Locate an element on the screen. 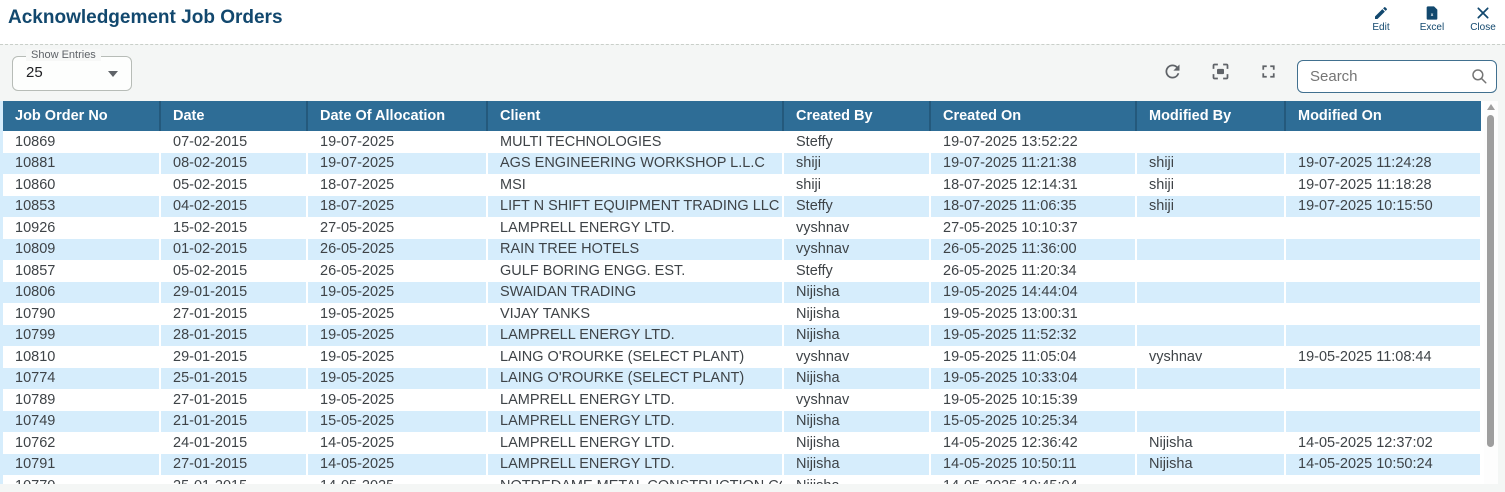 The height and width of the screenshot is (492, 1505). cell-date: 05-02-2015 is located at coordinates (234, 185).